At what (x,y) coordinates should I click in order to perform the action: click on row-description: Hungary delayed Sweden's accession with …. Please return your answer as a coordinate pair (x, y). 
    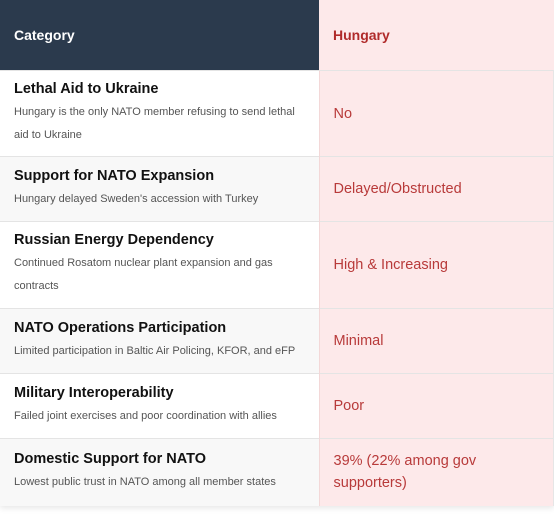
    Looking at the image, I should click on (136, 198).